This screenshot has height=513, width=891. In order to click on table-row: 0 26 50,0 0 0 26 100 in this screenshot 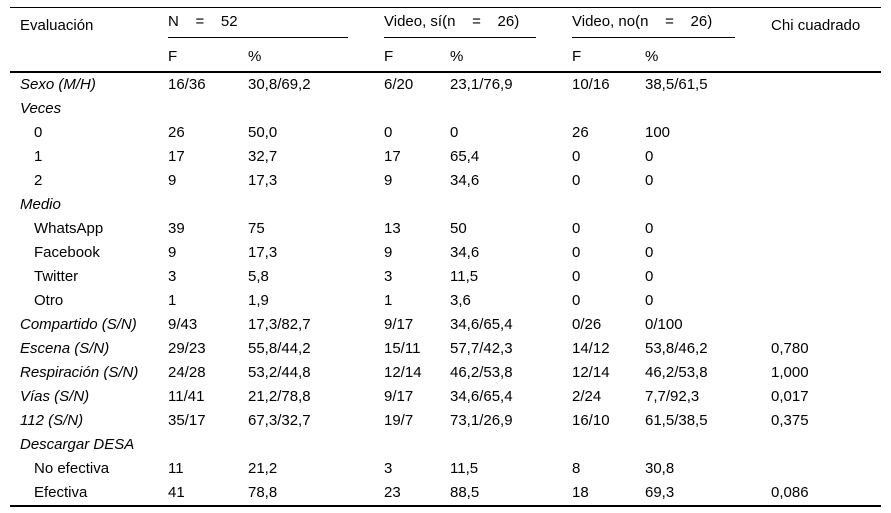, I will do `click(445, 133)`.